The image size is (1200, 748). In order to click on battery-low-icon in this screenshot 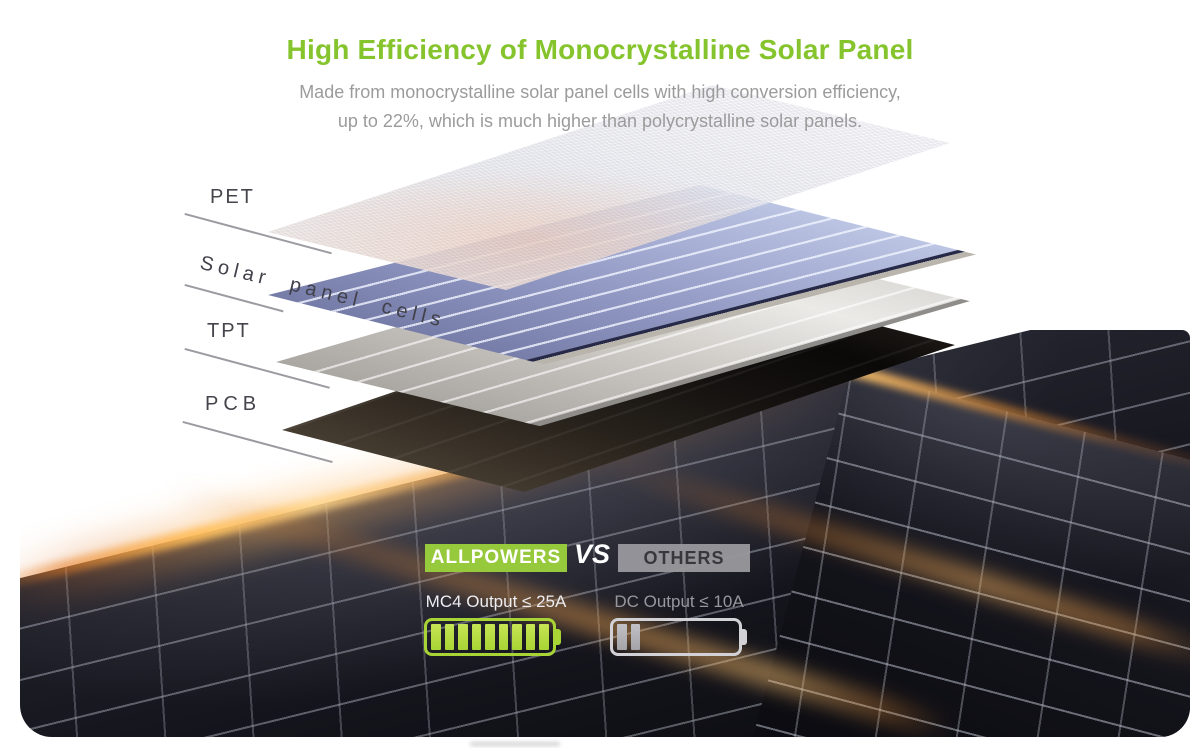, I will do `click(678, 637)`.